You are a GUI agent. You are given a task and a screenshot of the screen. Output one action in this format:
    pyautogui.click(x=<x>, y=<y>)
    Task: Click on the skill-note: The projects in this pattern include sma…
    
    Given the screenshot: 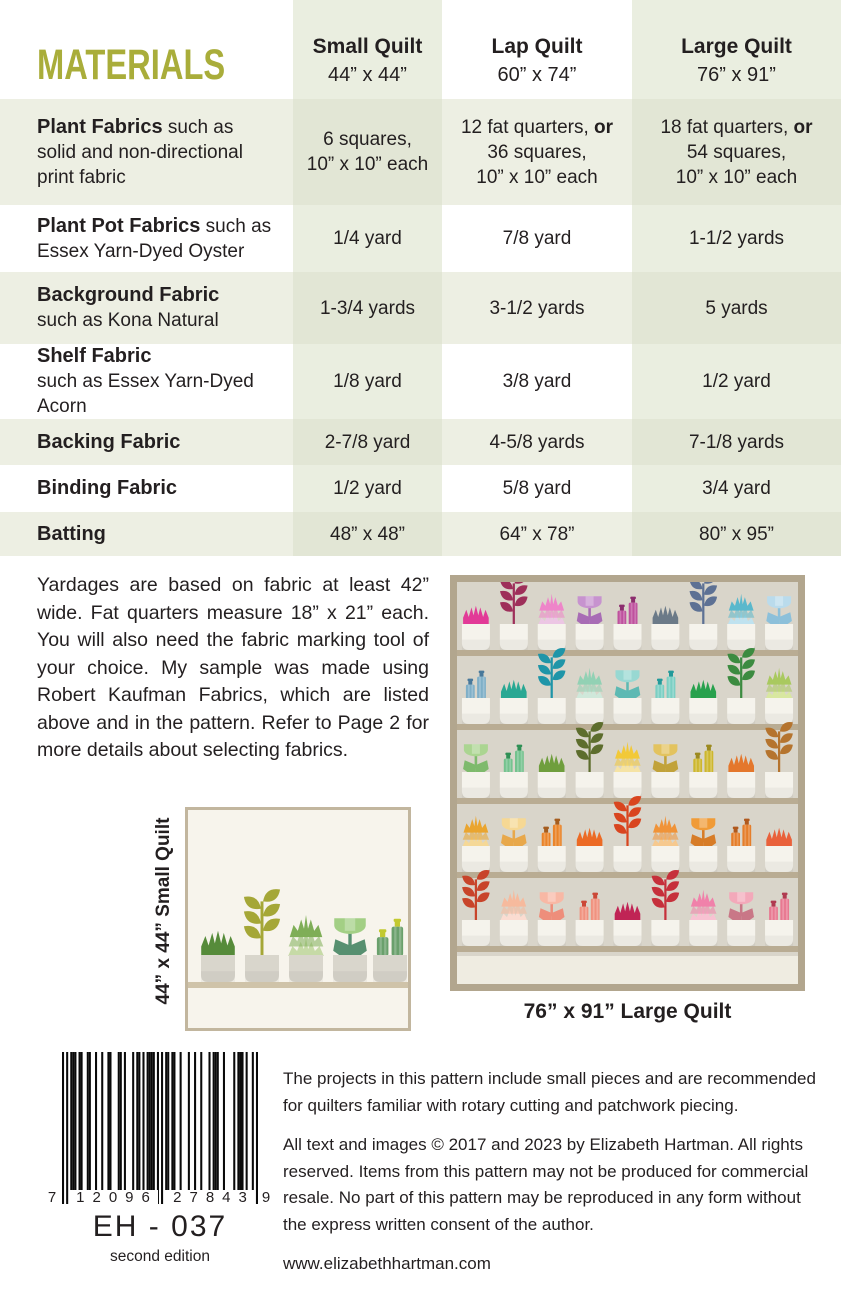 What is the action you would take?
    pyautogui.click(x=549, y=1092)
    